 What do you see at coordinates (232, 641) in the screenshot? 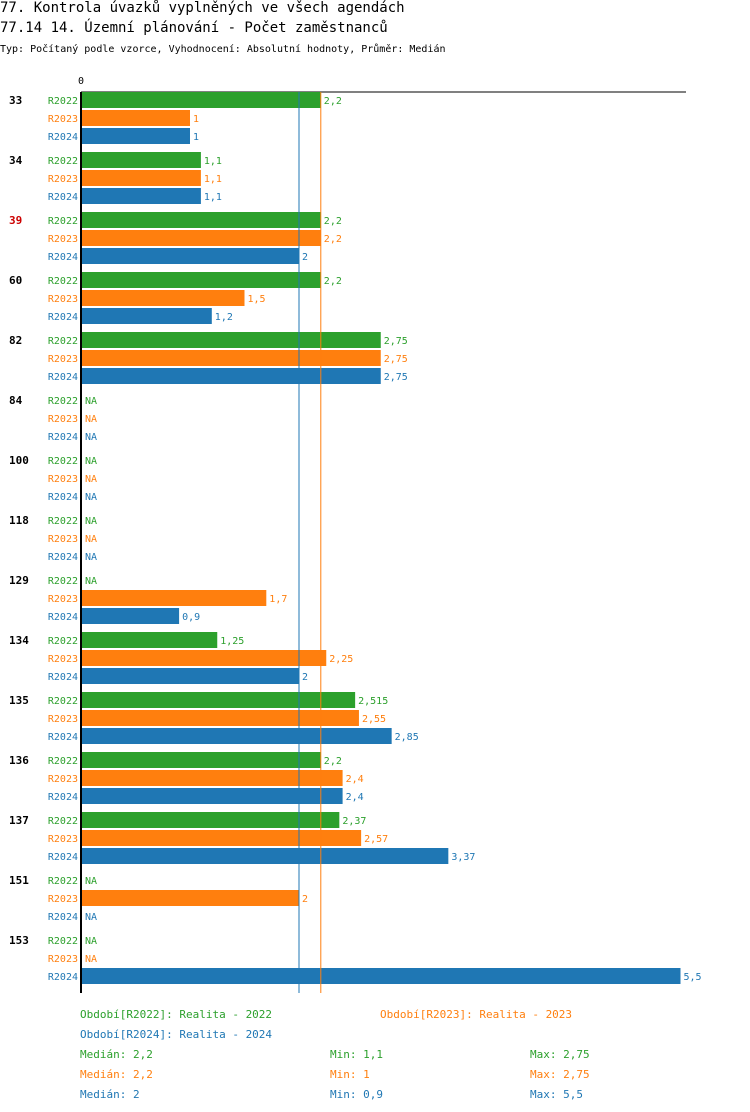
I see `data-label: 1,25` at bounding box center [232, 641].